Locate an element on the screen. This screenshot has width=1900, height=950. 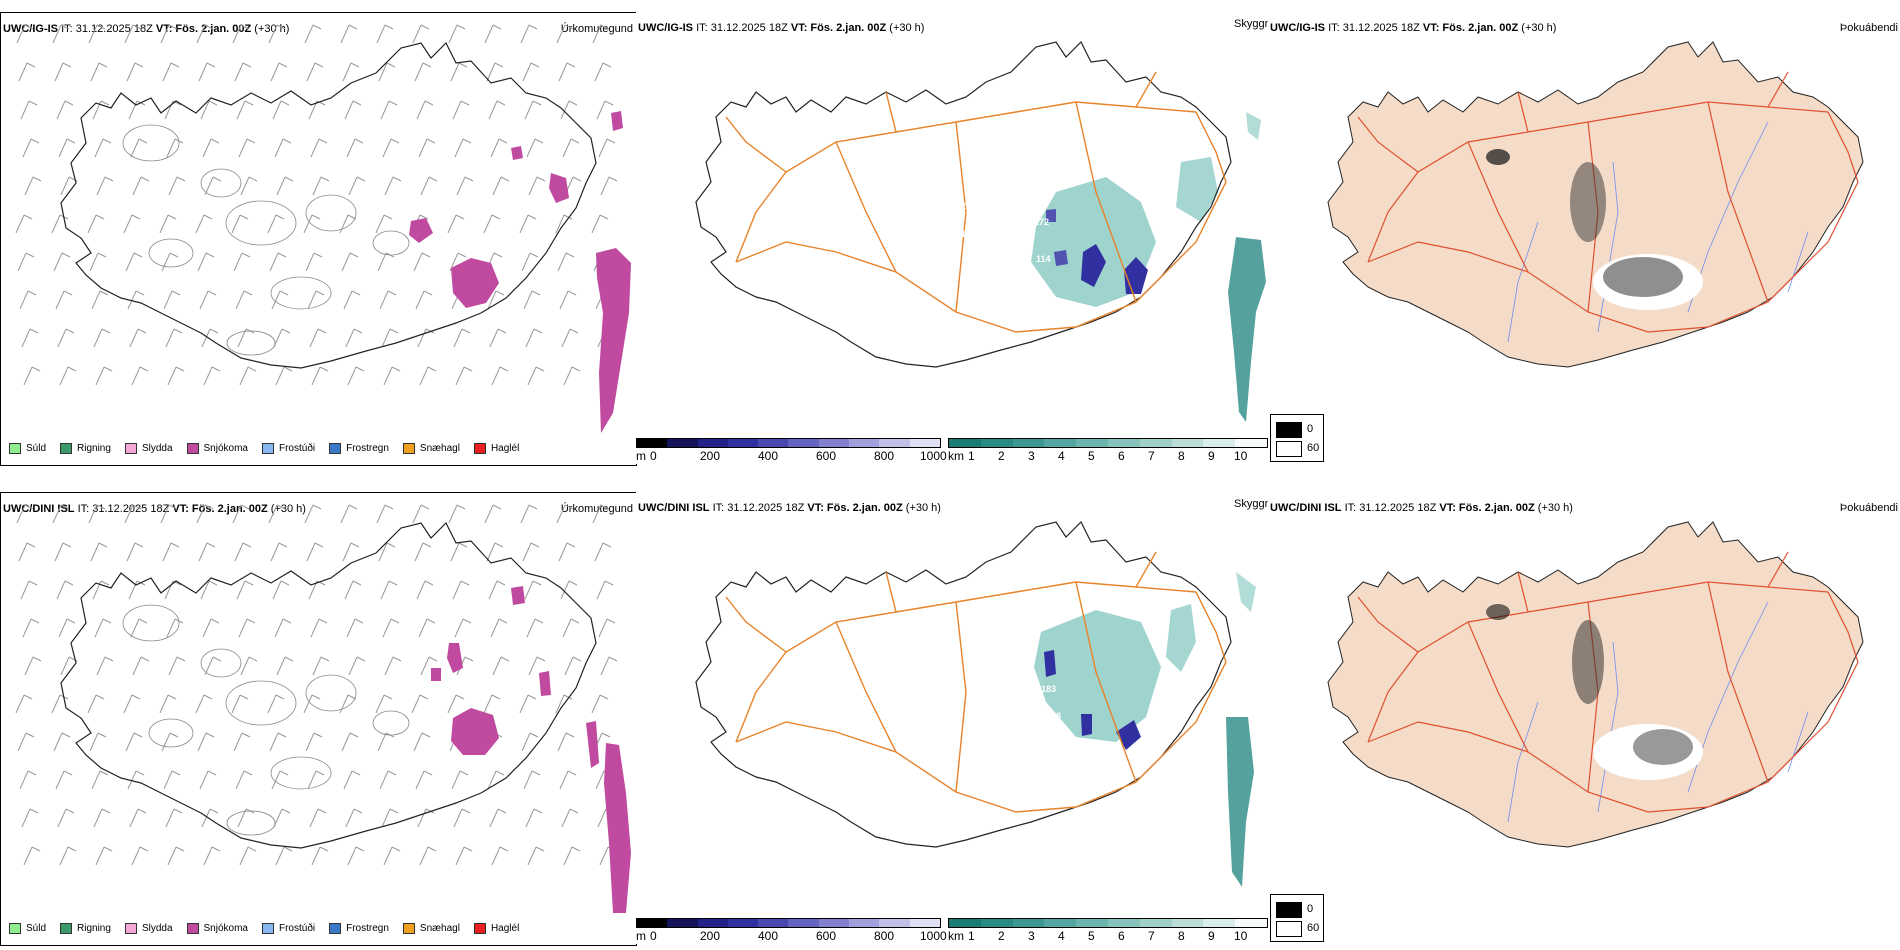
river is located at coordinates (1798, 262).